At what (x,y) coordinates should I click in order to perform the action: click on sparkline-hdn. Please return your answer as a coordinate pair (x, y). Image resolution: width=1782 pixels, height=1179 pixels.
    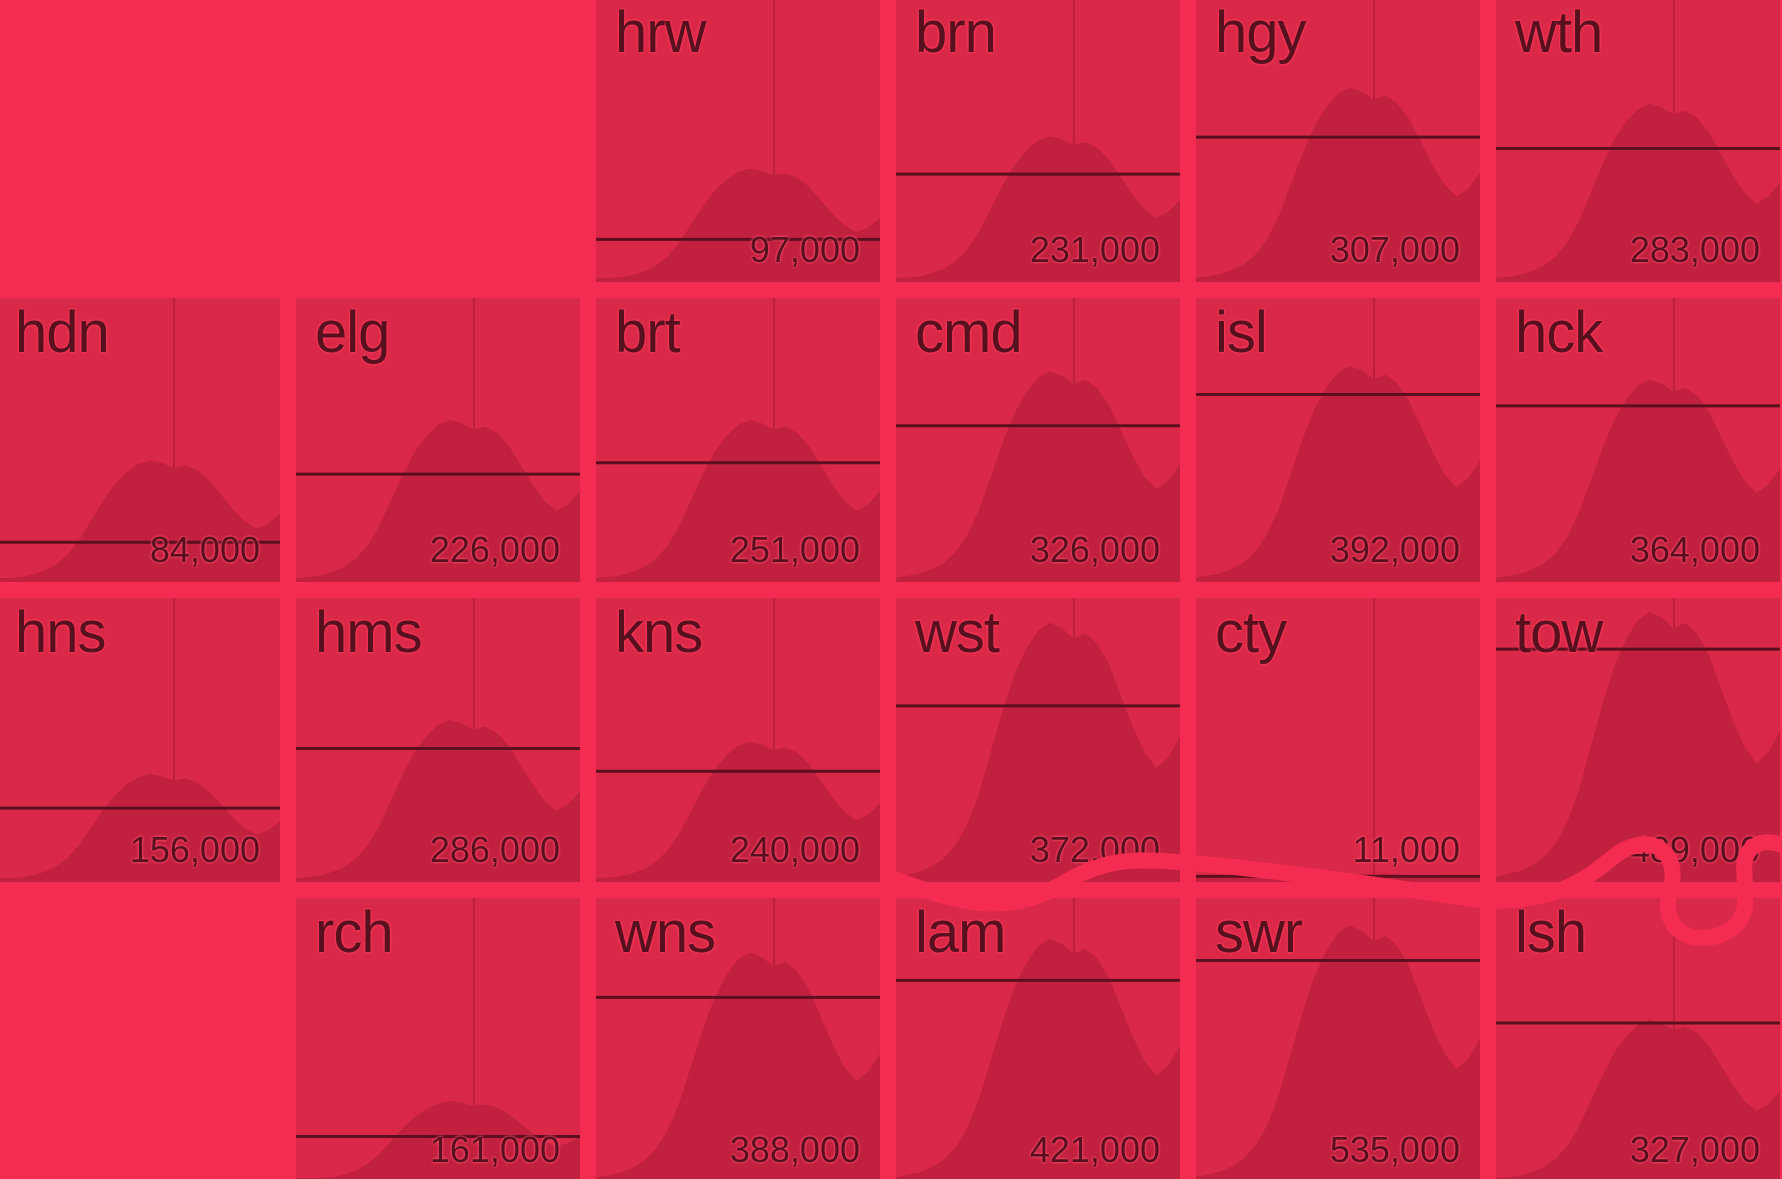
    Looking at the image, I should click on (140, 440).